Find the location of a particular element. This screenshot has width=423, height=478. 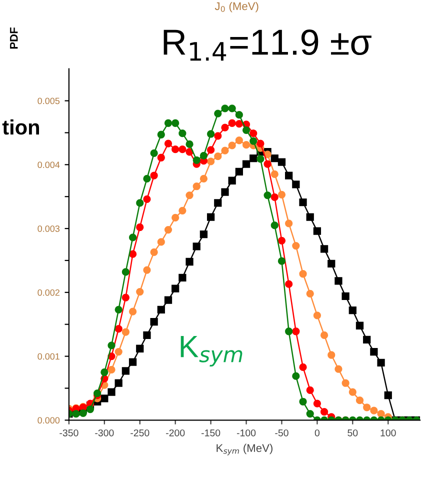

x-axis-title: K$_{sym}$ (MeV) is located at coordinates (244, 450).